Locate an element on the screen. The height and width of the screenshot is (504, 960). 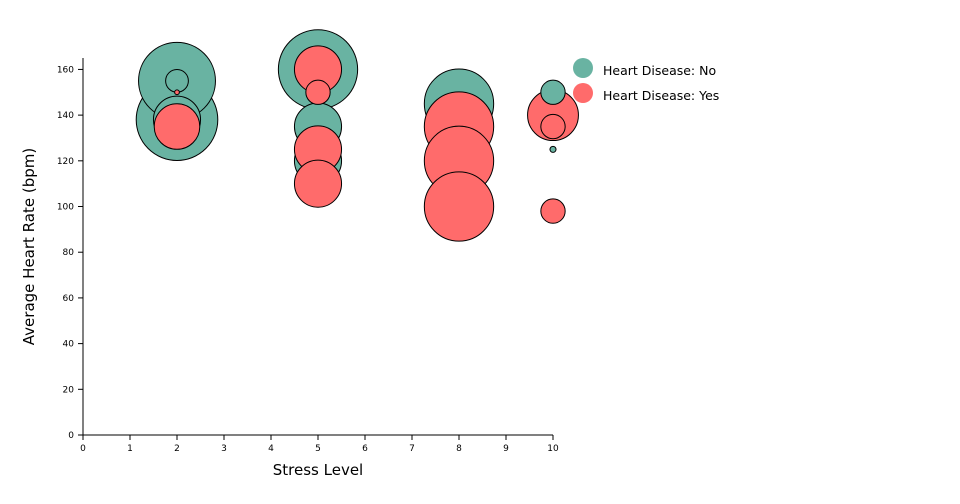
x-axis-ticks: 0 1 2 3 4 5 6 7 8 9 10 is located at coordinates (319, 444).